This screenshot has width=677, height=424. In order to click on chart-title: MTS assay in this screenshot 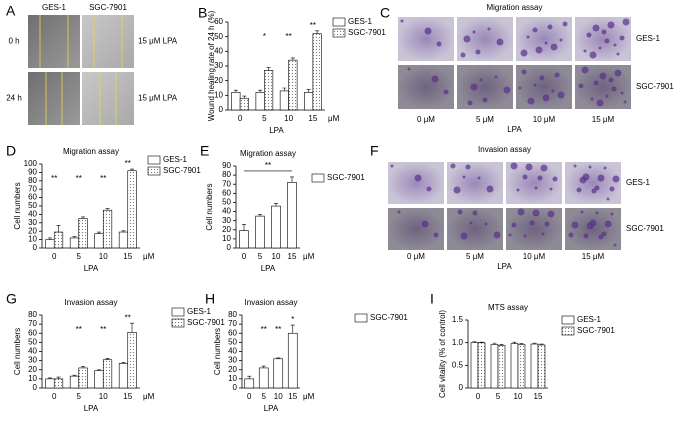, I will do `click(508, 307)`.